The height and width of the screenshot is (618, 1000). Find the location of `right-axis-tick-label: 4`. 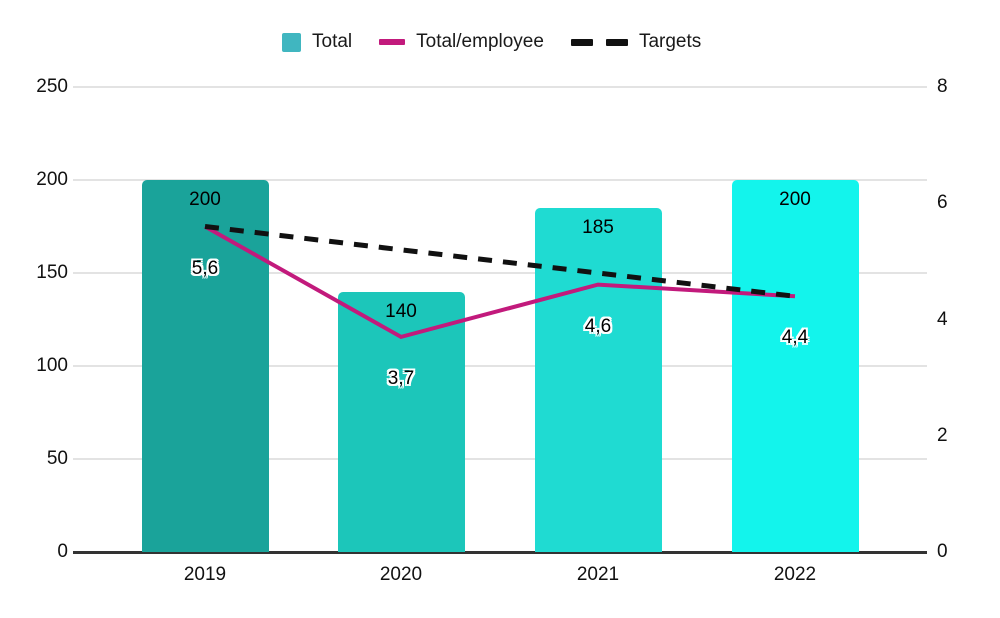

right-axis-tick-label: 4 is located at coordinates (942, 319).